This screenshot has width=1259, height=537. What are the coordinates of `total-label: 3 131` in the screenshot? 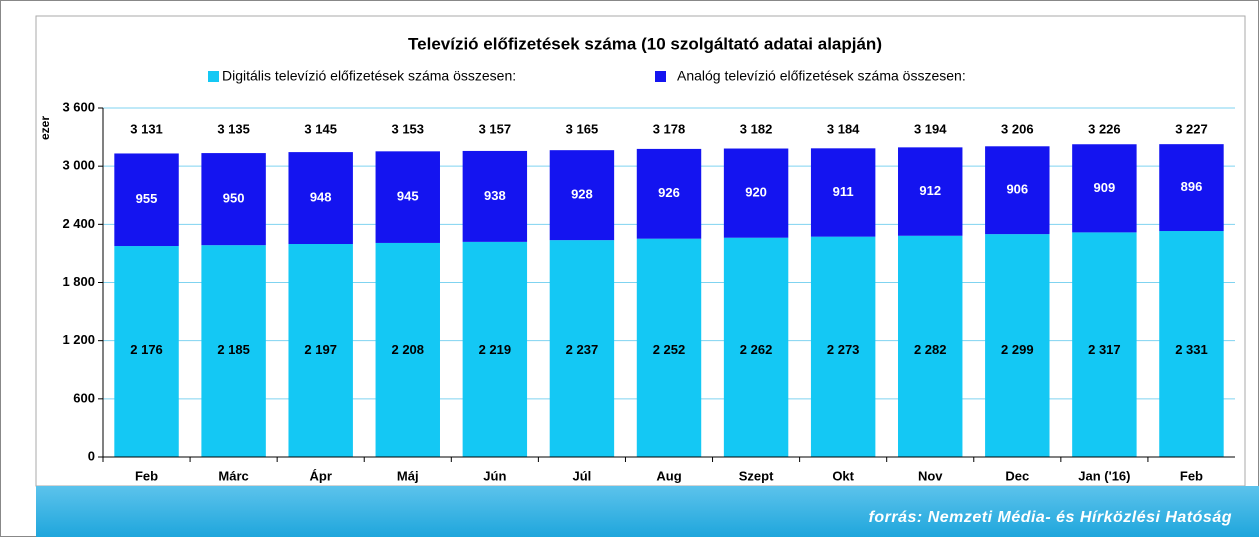 It's located at (146, 128).